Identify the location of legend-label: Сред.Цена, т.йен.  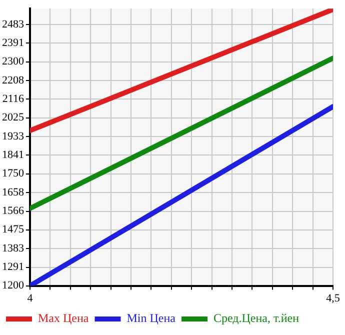
(256, 318).